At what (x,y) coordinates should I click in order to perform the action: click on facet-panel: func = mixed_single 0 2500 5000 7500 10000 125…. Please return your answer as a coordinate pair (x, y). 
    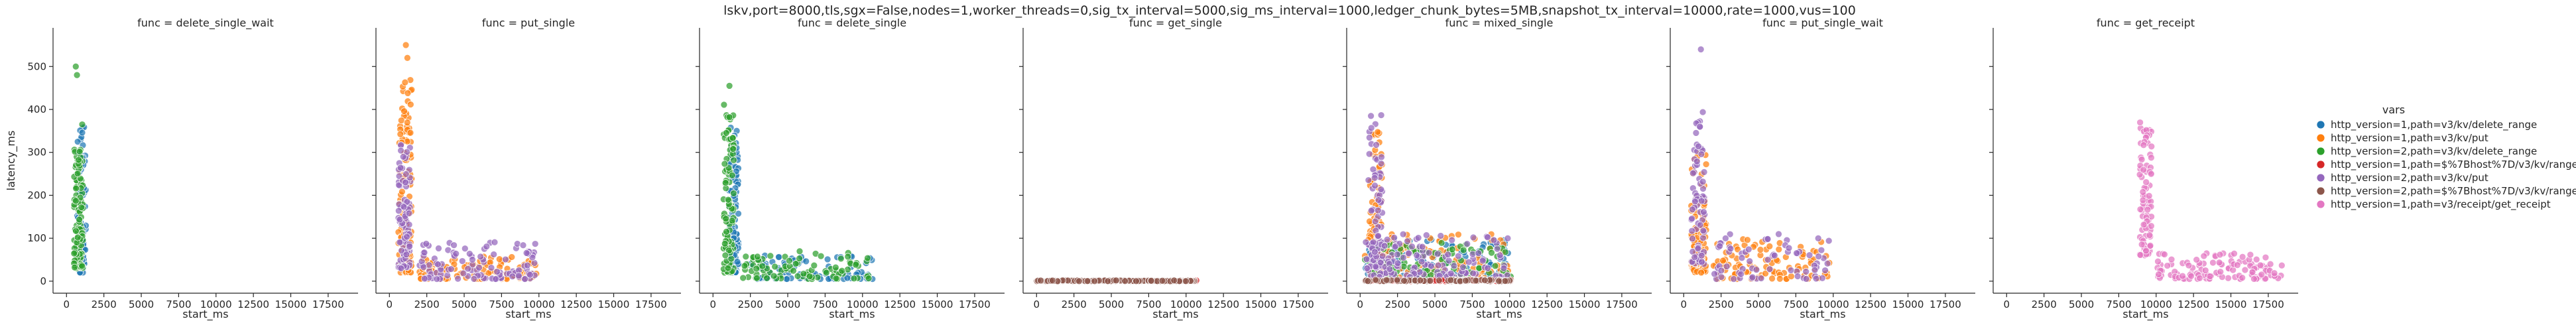
    Looking at the image, I should click on (1497, 169).